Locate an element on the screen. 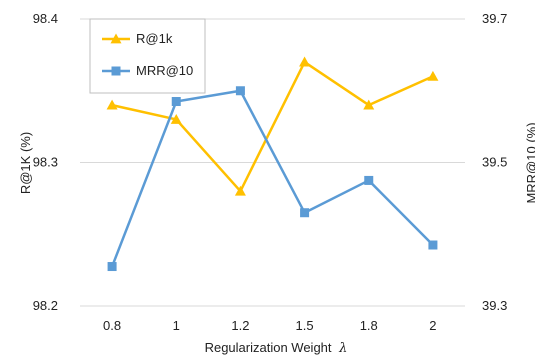  x-tick-label-1: 1 is located at coordinates (176, 325).